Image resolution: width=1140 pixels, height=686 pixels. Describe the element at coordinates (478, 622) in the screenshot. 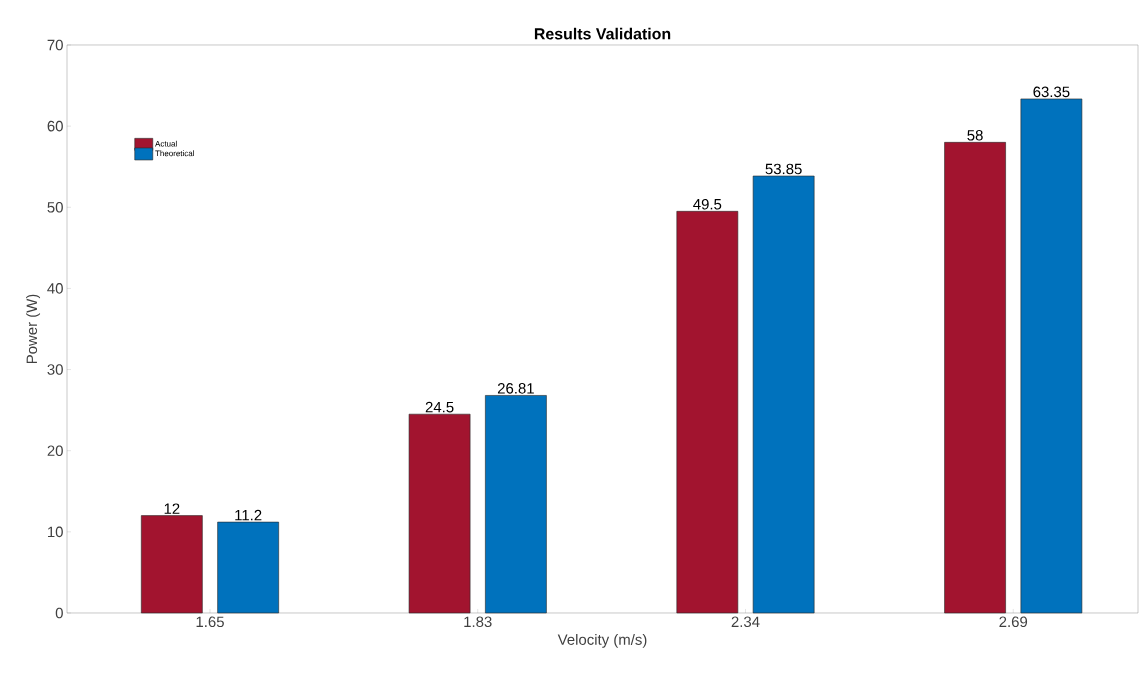

I see `x-tick-label: 1.83` at that location.